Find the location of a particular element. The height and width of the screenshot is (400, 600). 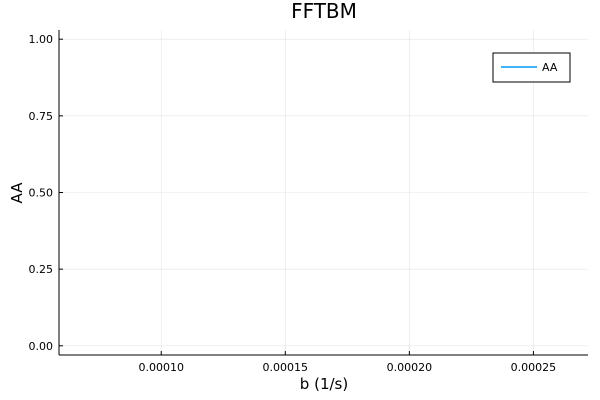

y-tick-label: 0.50 is located at coordinates (41, 193).